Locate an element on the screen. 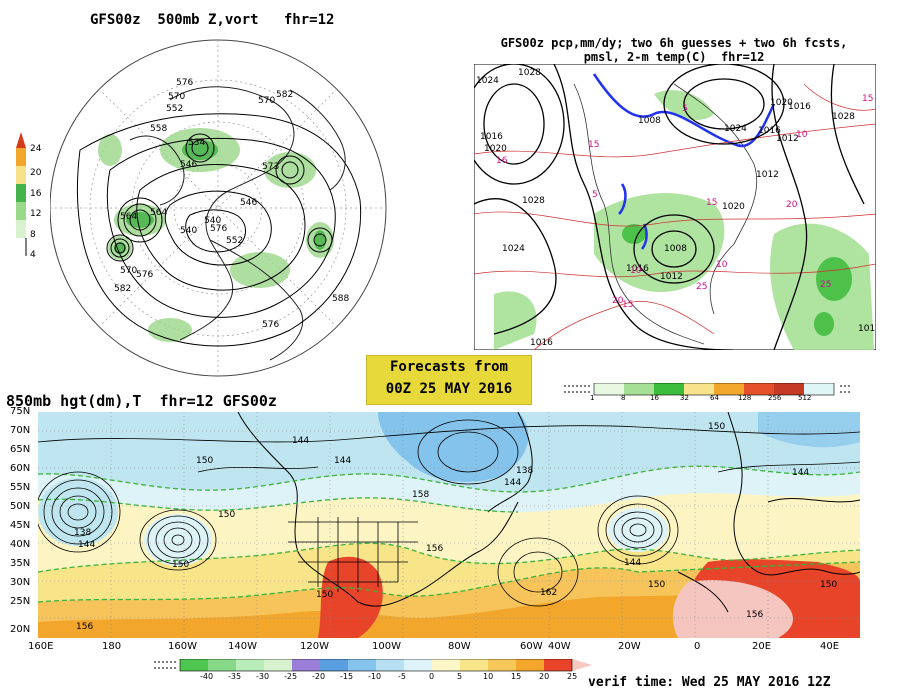 This screenshot has height=700, width=900. colorbar-precip-graphic is located at coordinates (707, 389).